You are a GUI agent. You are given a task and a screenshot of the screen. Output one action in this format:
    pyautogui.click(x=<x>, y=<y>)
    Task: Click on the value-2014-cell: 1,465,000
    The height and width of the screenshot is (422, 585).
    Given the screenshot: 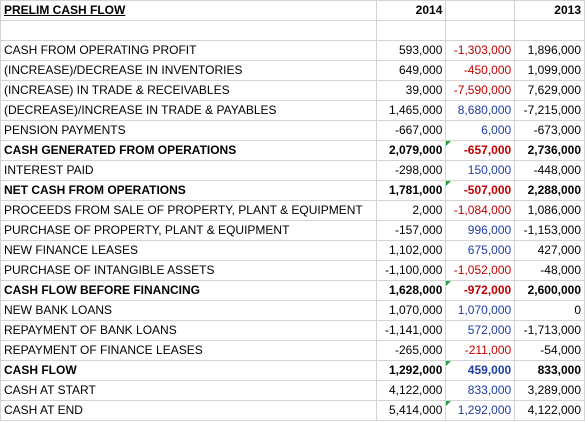 What is the action you would take?
    pyautogui.click(x=411, y=110)
    